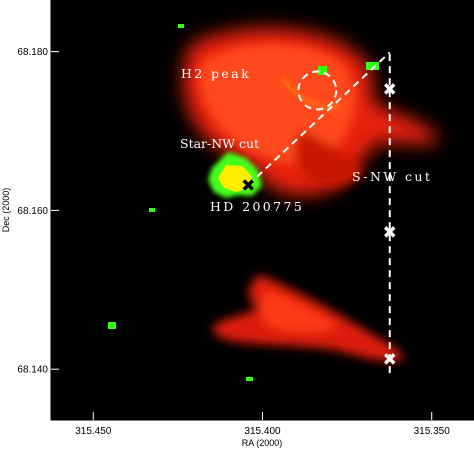 This screenshot has height=449, width=474. Describe the element at coordinates (392, 176) in the screenshot. I see `s-nw-cut-label: S-NW cut` at that location.